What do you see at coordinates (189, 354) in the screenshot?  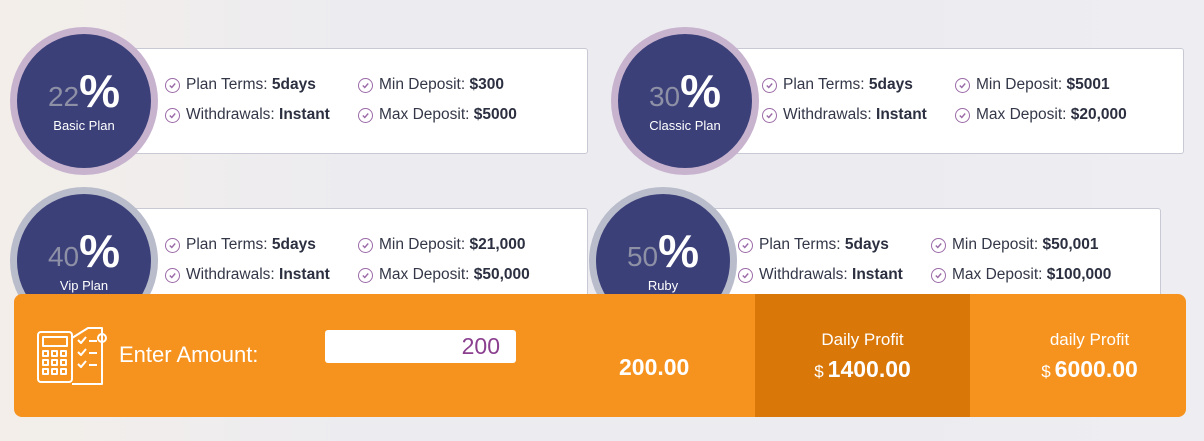 I see `enter-amount-label: Enter Amount:` at bounding box center [189, 354].